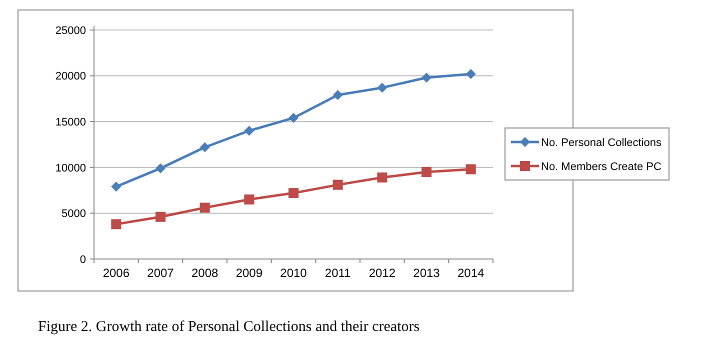 The width and height of the screenshot is (703, 339). Describe the element at coordinates (116, 273) in the screenshot. I see `x-tick-label: 2006` at that location.